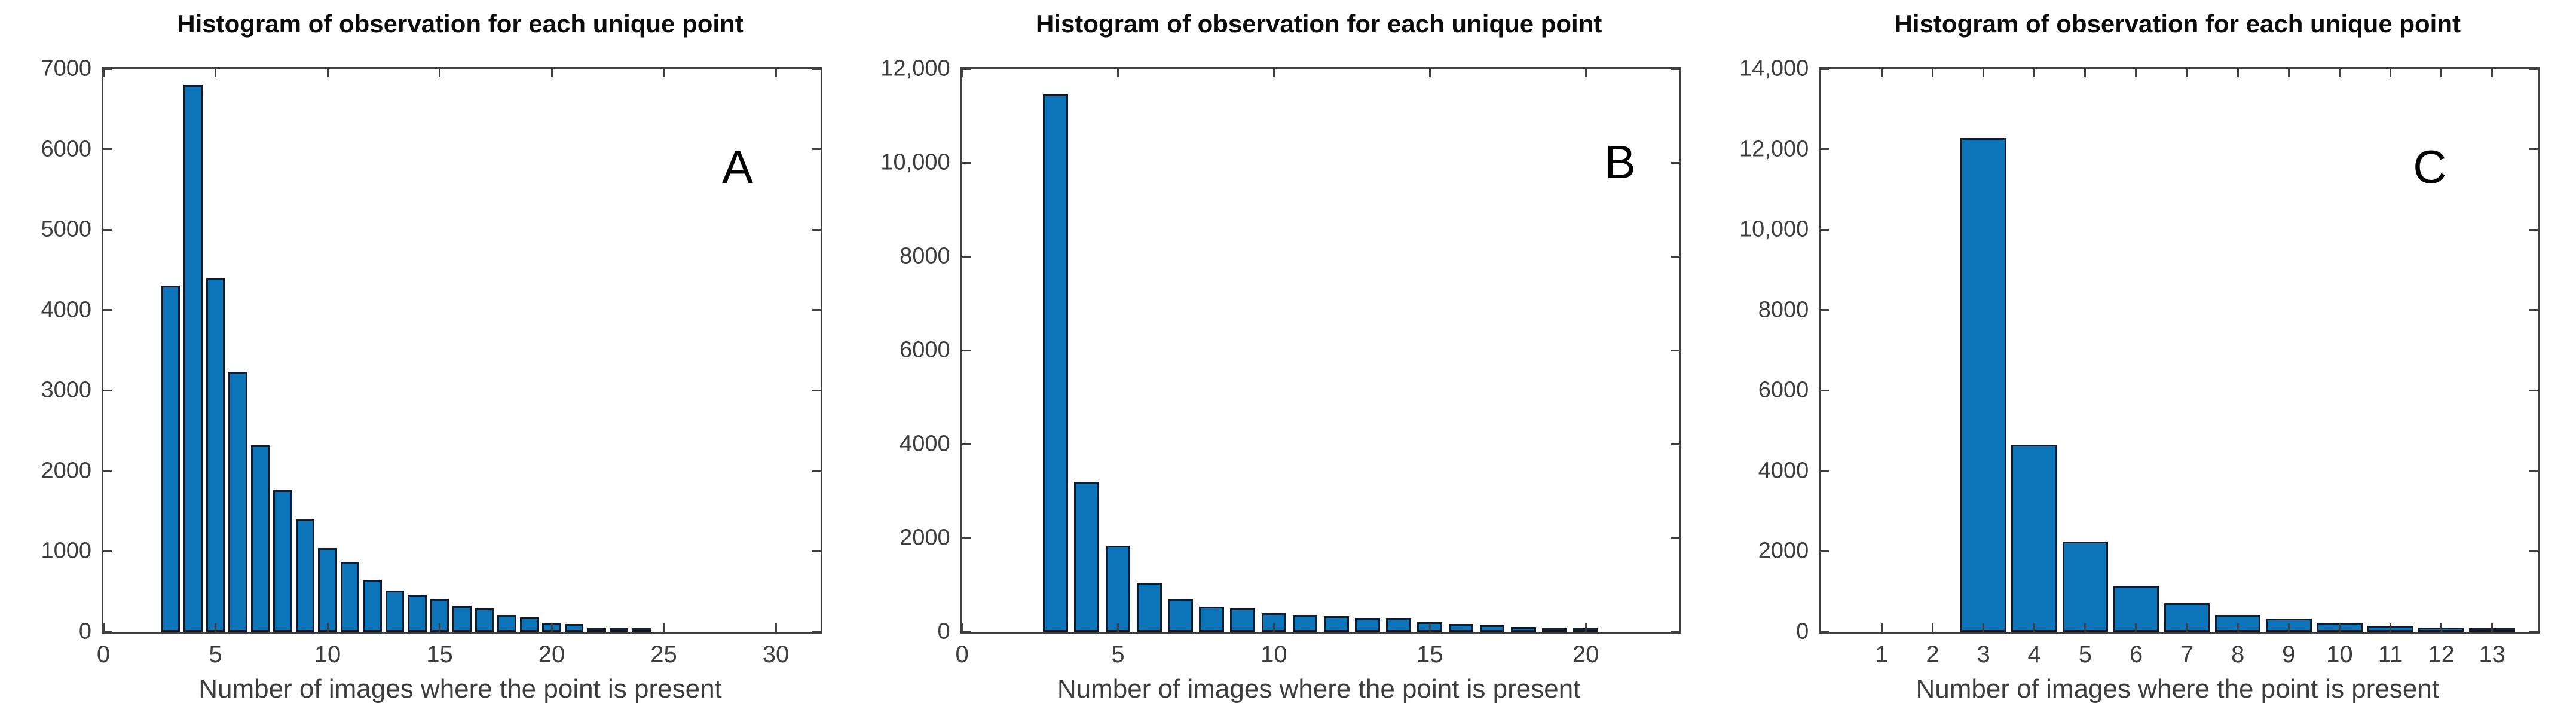  I want to click on x-tick-label: 12, so click(2441, 655).